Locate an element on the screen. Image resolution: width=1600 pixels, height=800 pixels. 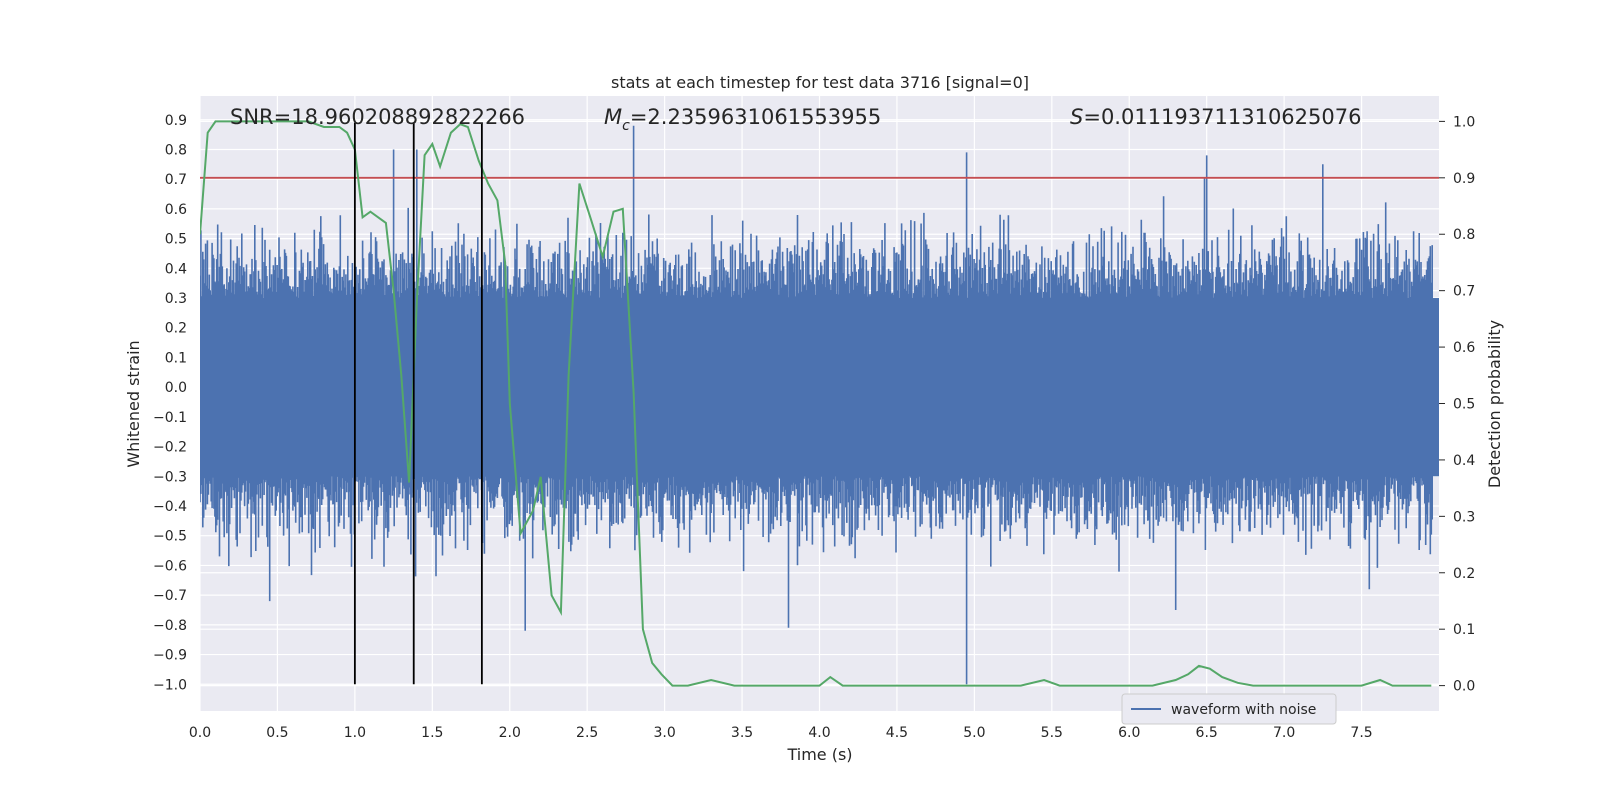
y-tick-label: −0.7 is located at coordinates (170, 596).